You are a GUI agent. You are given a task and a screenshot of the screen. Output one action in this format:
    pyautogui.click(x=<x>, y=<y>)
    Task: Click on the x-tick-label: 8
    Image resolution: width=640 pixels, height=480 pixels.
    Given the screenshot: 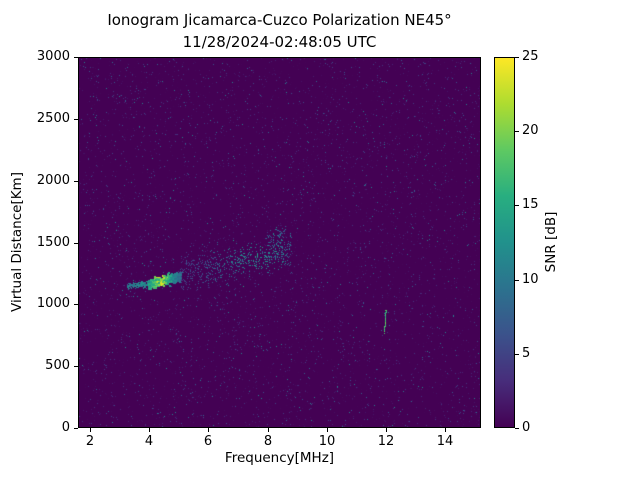 What is the action you would take?
    pyautogui.click(x=268, y=441)
    